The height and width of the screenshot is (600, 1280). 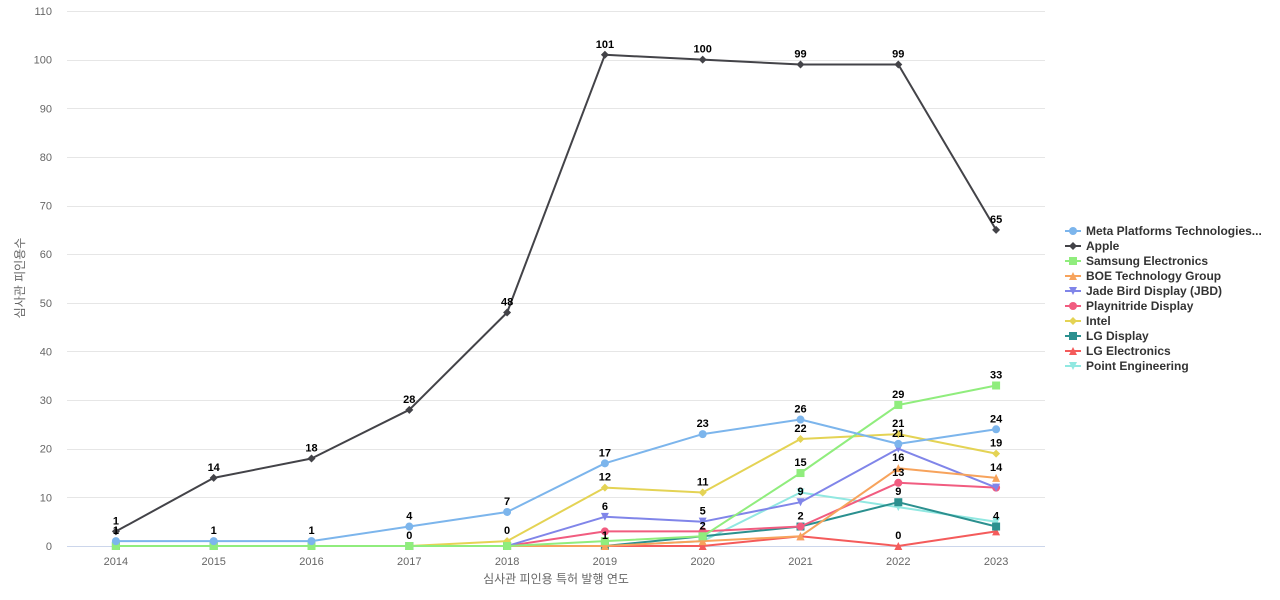 What do you see at coordinates (996, 220) in the screenshot?
I see `data-label: 65` at bounding box center [996, 220].